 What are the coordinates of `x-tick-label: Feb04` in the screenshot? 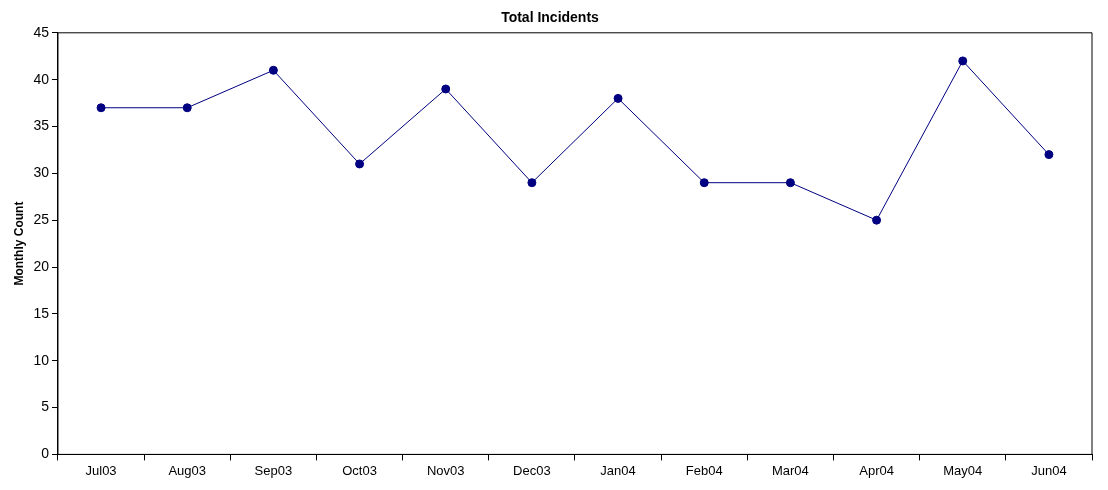 It's located at (704, 470).